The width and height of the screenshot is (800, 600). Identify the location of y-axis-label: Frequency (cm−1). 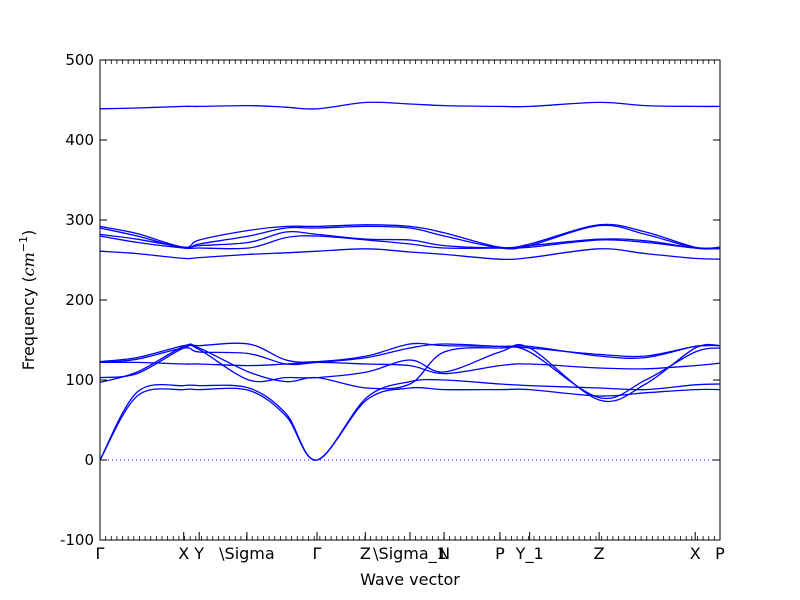
(27, 300).